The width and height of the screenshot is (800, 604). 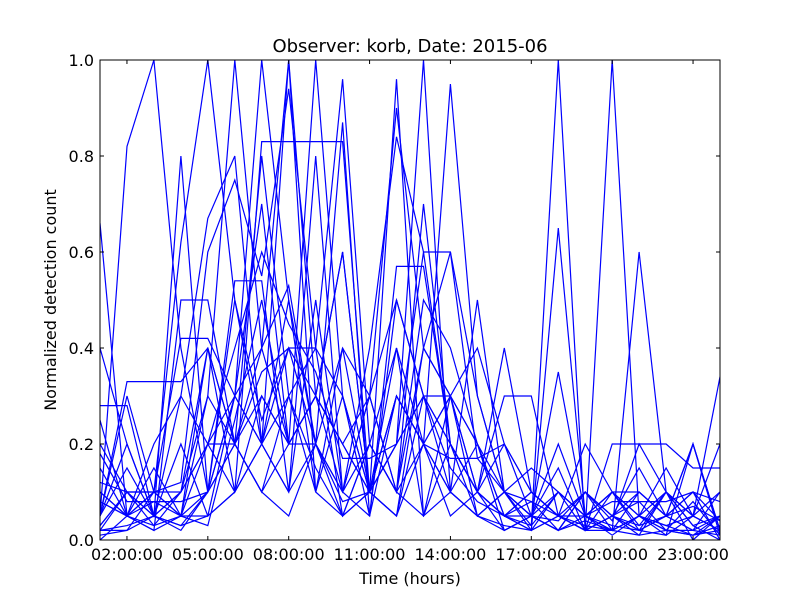 What do you see at coordinates (81, 156) in the screenshot?
I see `y-tick-label: 0.8` at bounding box center [81, 156].